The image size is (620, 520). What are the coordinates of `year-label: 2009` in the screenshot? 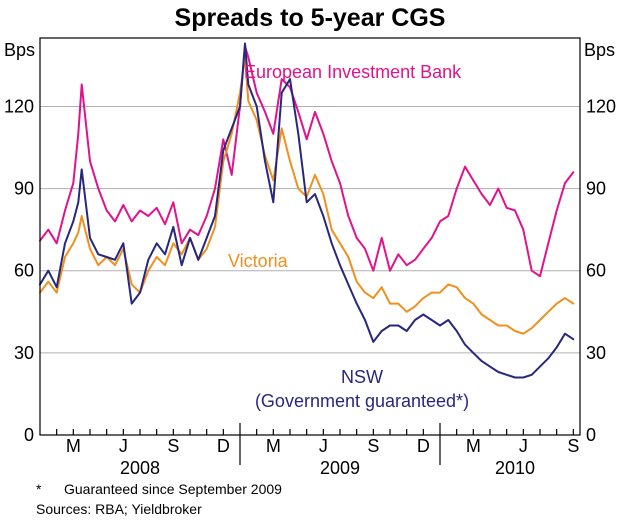 It's located at (340, 468).